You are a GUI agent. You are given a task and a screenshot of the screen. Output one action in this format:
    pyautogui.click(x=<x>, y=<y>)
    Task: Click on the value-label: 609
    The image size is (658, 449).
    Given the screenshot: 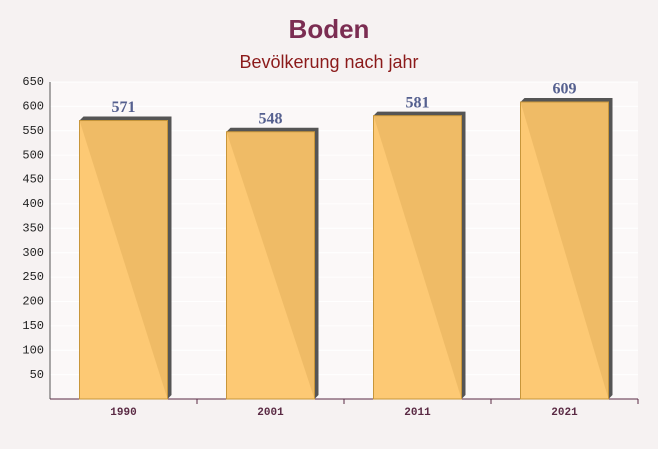 What is the action you would take?
    pyautogui.click(x=565, y=89)
    